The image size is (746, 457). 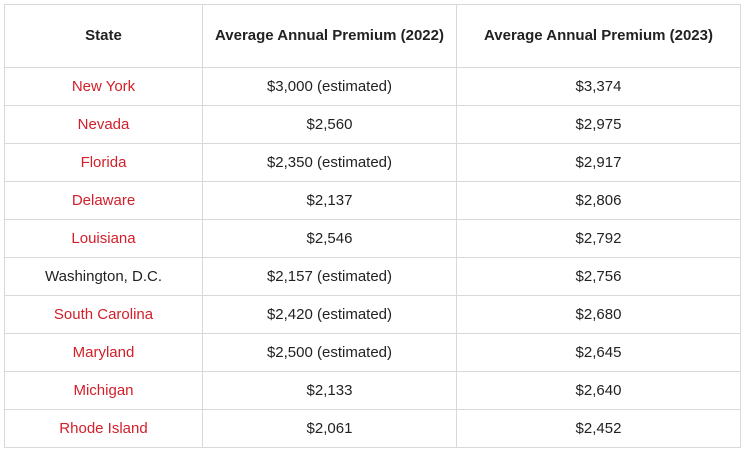 I want to click on premium-2022-cell: $2,061, so click(x=329, y=428).